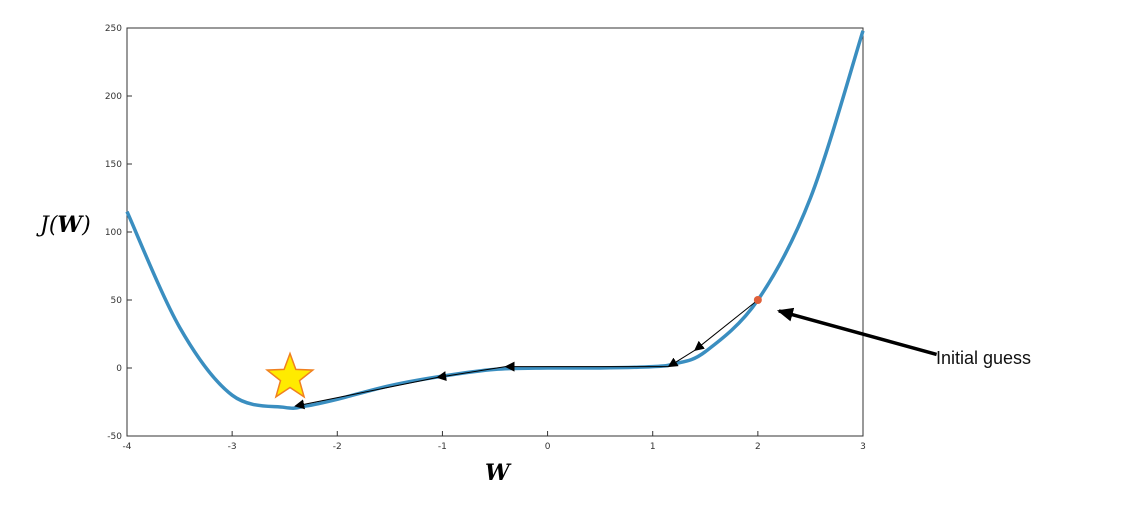 The width and height of the screenshot is (1121, 522). What do you see at coordinates (113, 97) in the screenshot?
I see `y-tick-label: 200` at bounding box center [113, 97].